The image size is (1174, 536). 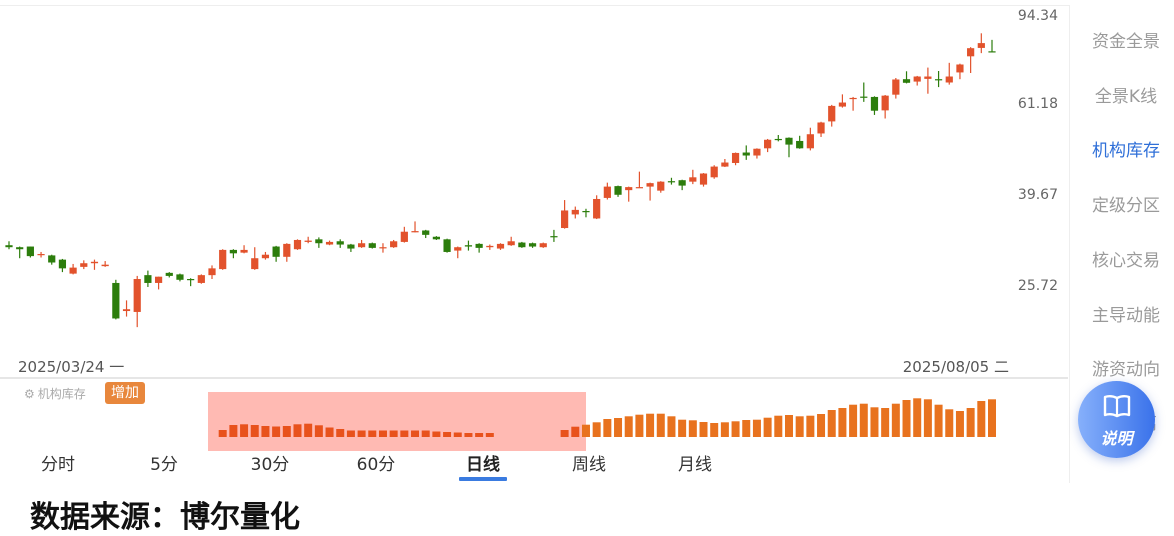 I want to click on sidebar-item-panorama-kline: 全景K线, so click(x=1126, y=97).